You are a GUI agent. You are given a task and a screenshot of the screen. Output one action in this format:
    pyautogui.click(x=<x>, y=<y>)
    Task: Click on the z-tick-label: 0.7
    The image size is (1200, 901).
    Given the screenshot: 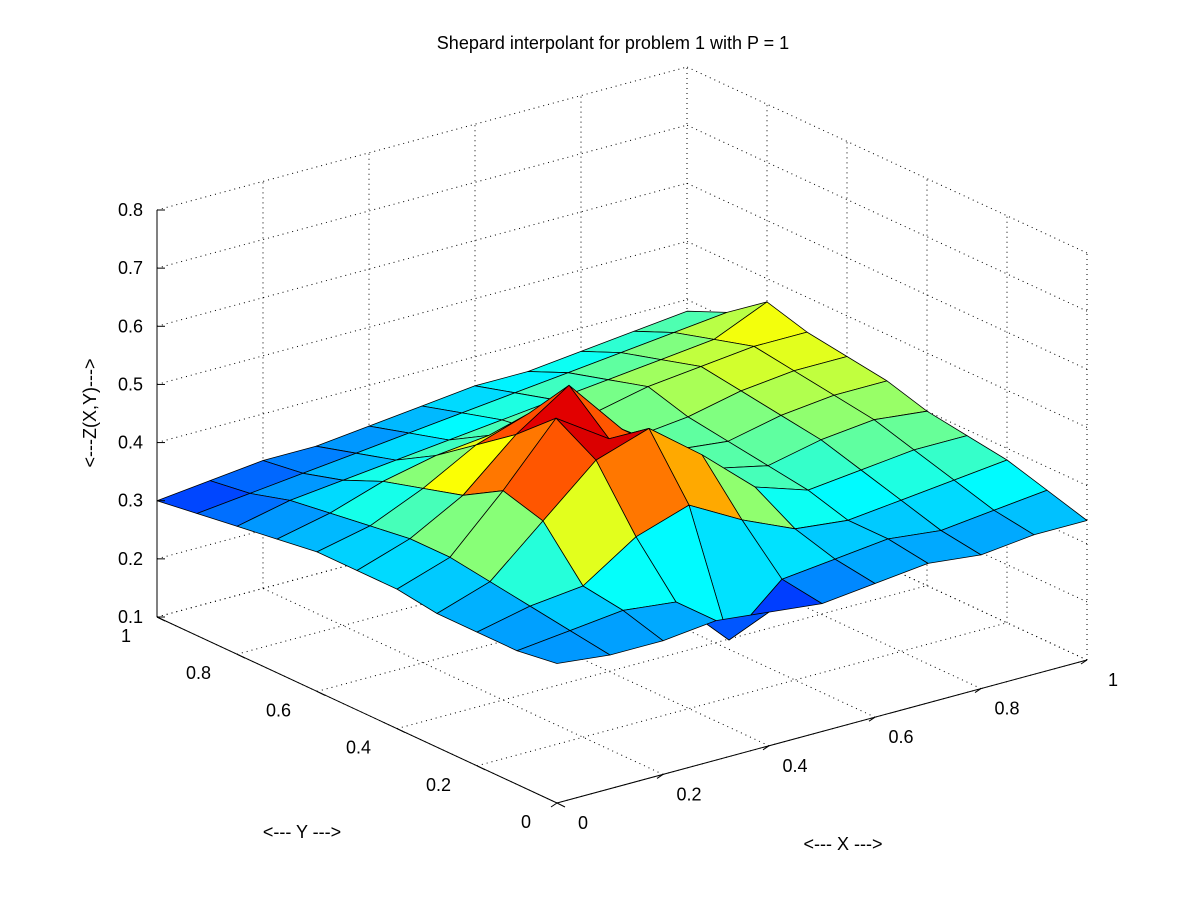 What is the action you would take?
    pyautogui.click(x=130, y=268)
    